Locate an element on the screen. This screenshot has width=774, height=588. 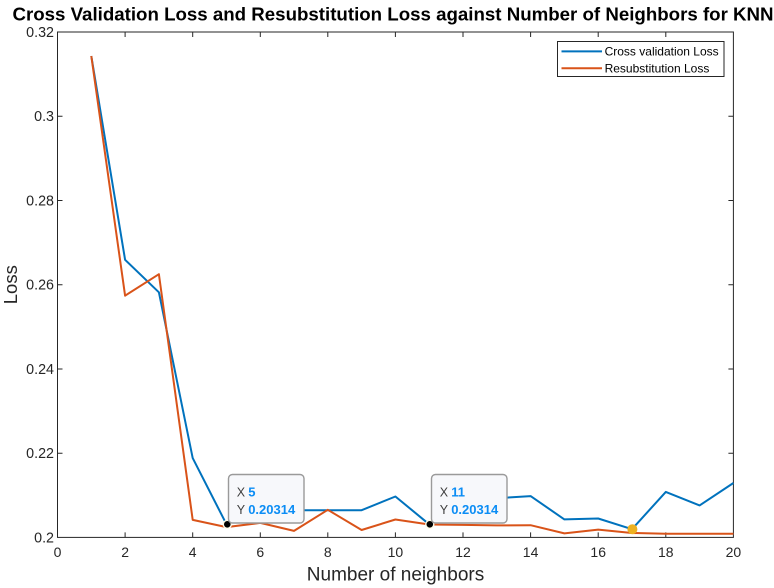
svg-text: 12 is located at coordinates (463, 552).